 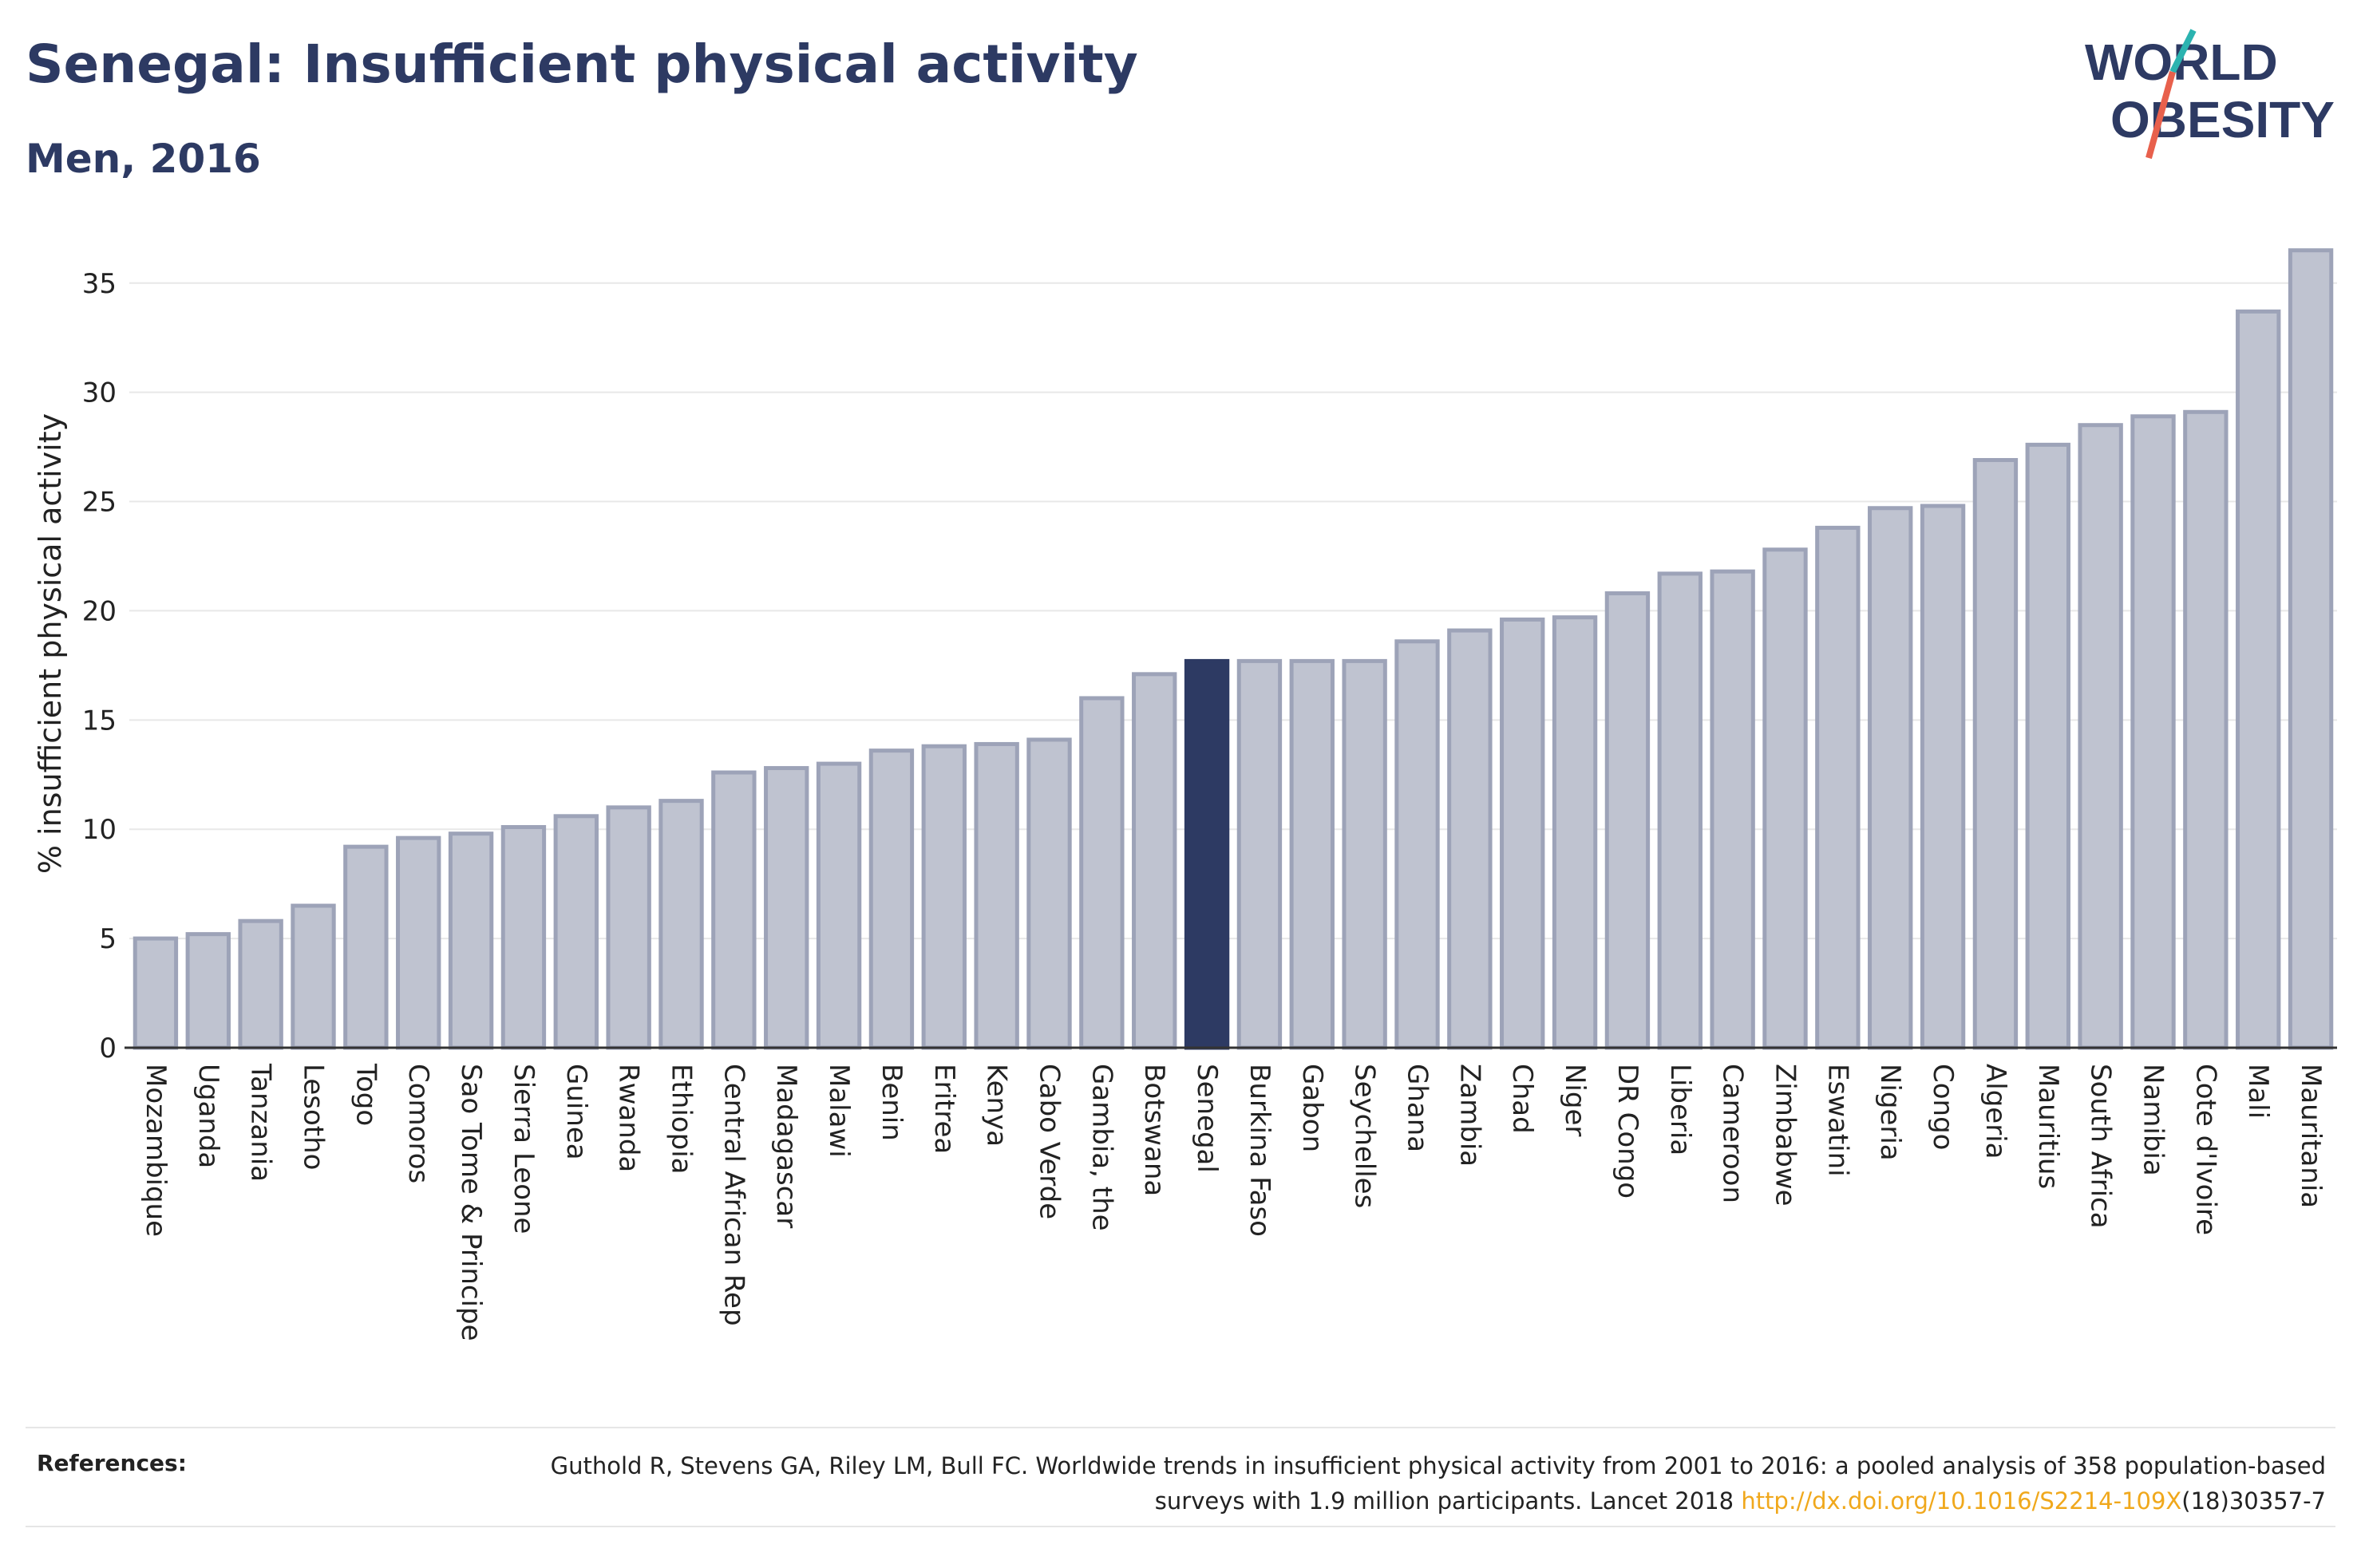 I want to click on x-tick-label: Cameroon, so click(x=1733, y=1133).